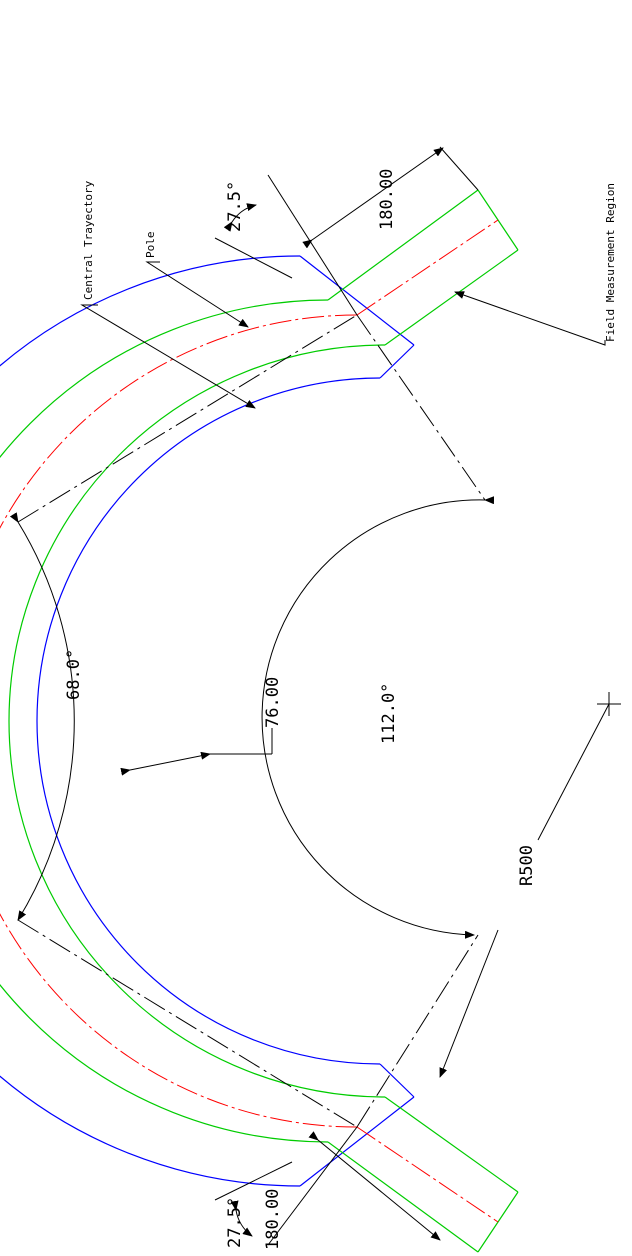 The height and width of the screenshot is (1256, 632). I want to click on trajectory-bottom-straight, so click(427, 1174).